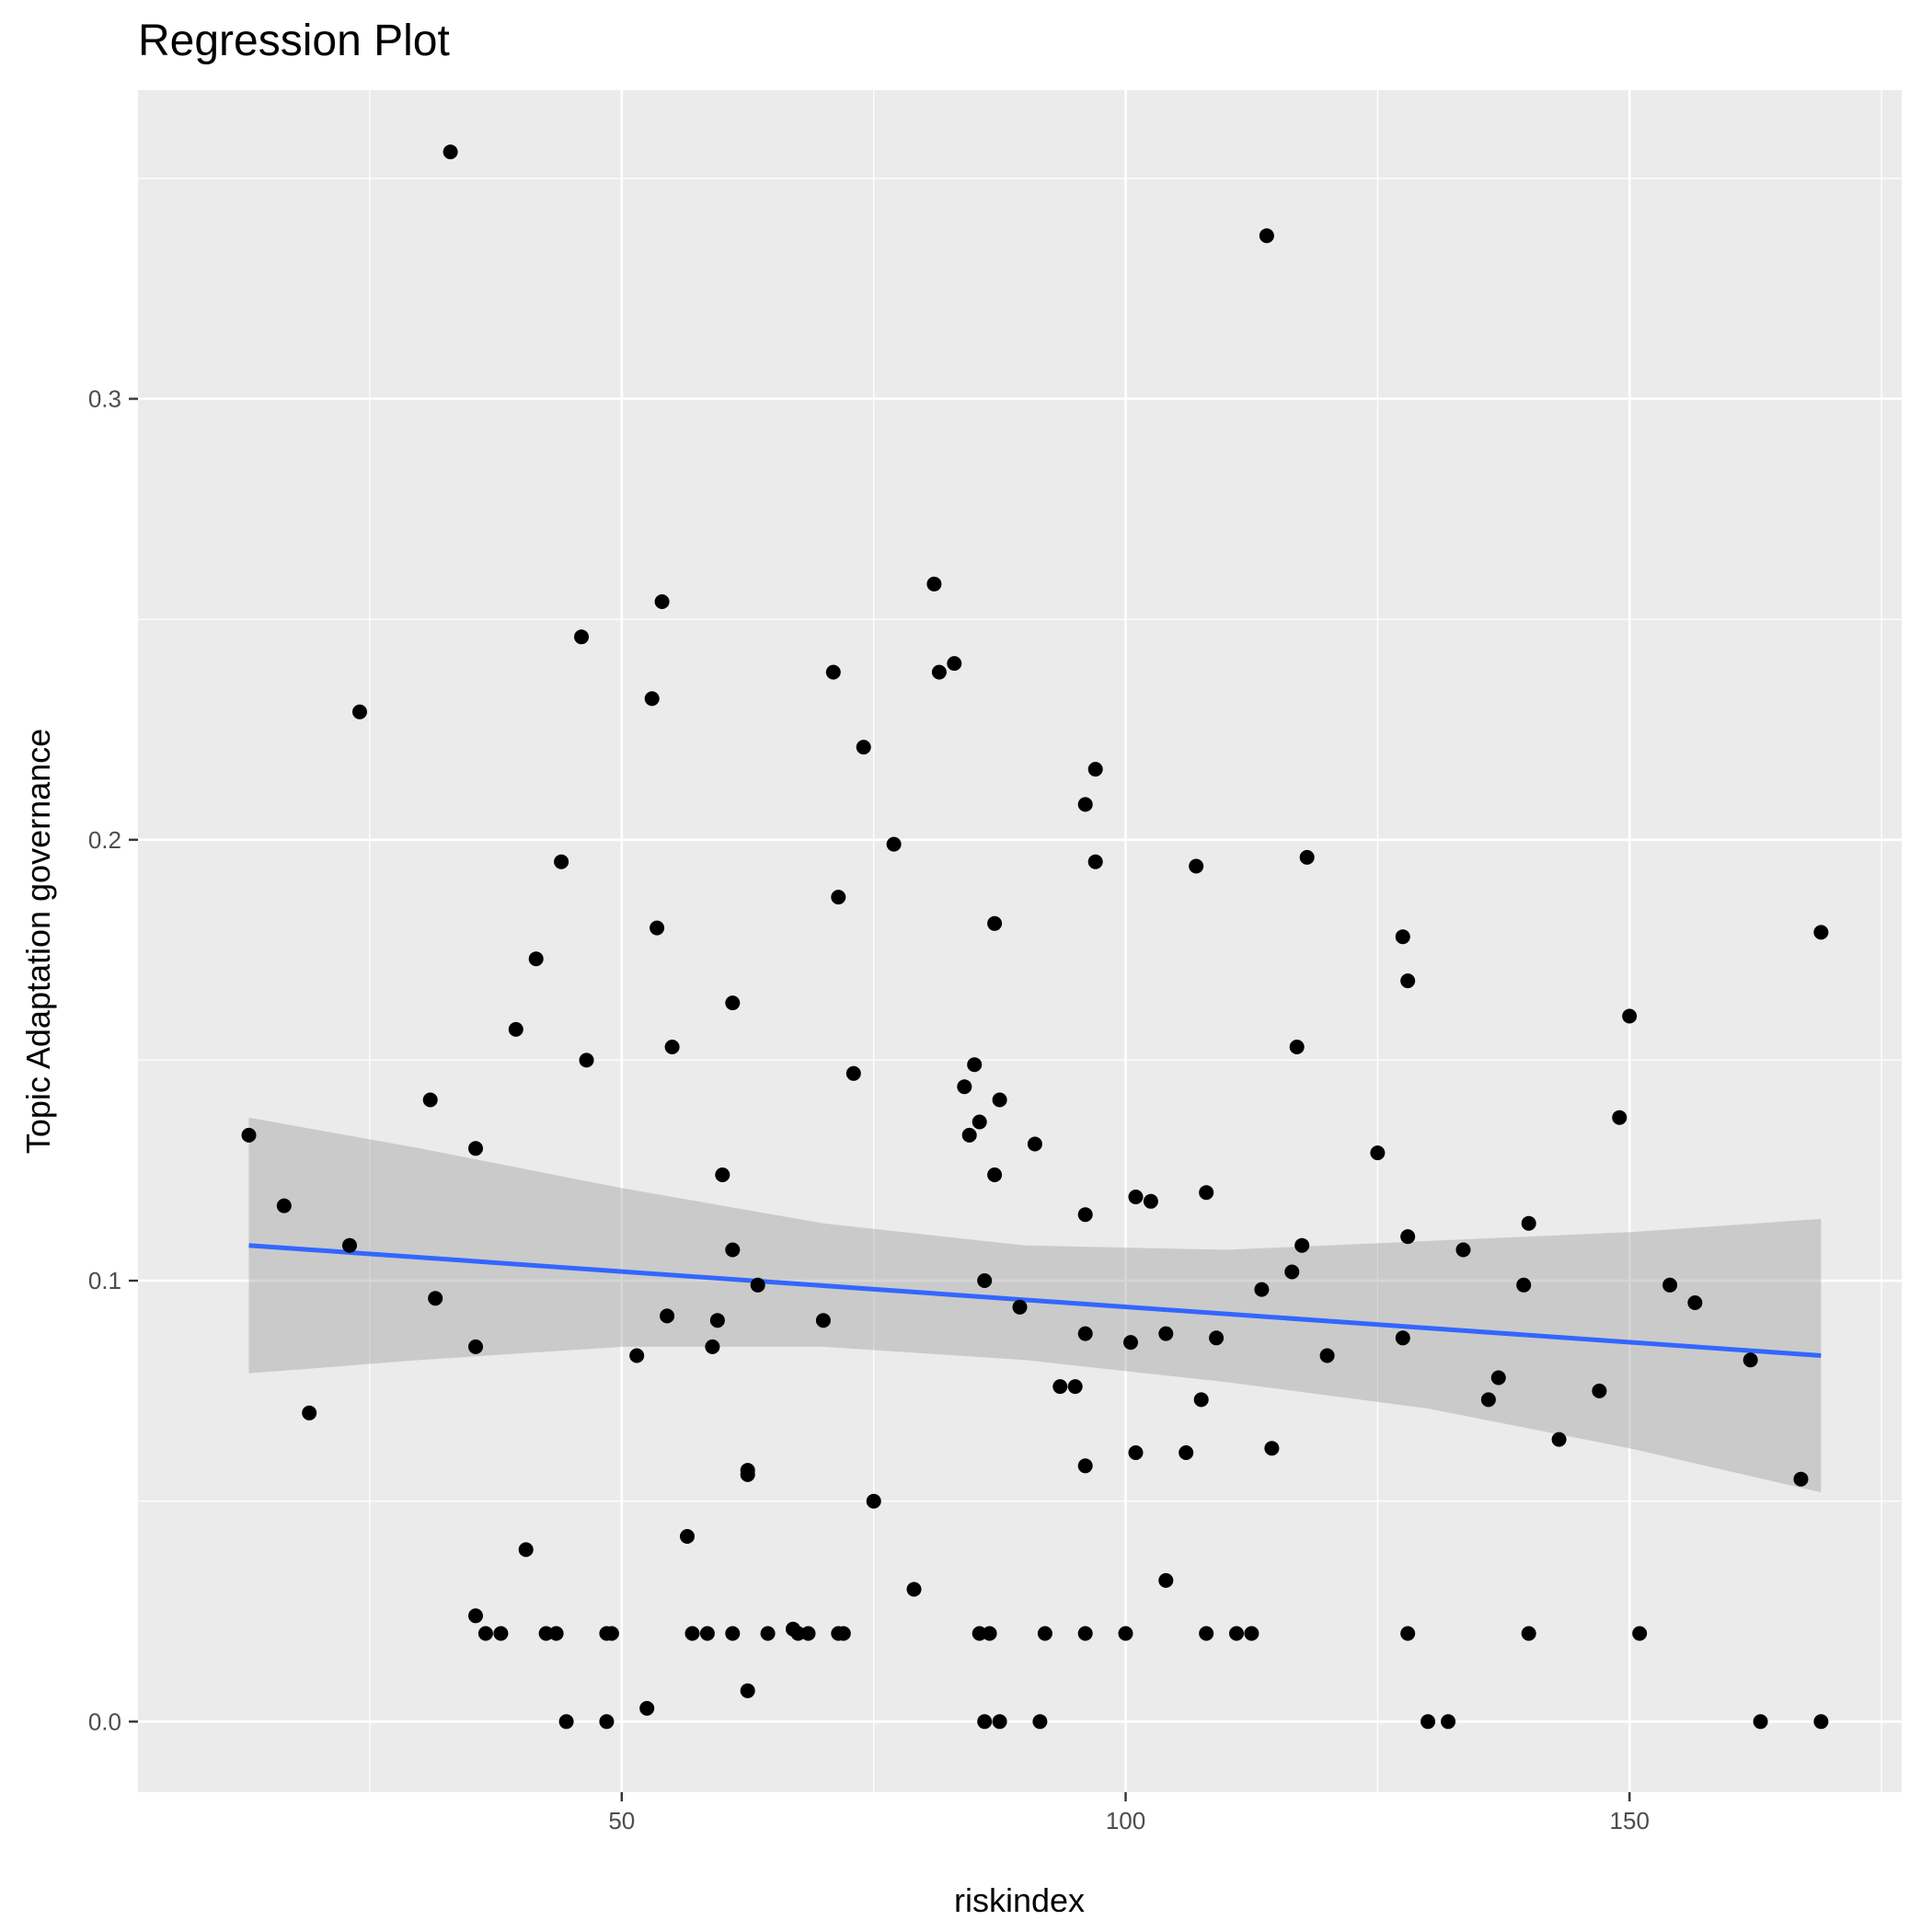 Image resolution: width=1932 pixels, height=1932 pixels. What do you see at coordinates (1035, 1301) in the screenshot?
I see `regression-line` at bounding box center [1035, 1301].